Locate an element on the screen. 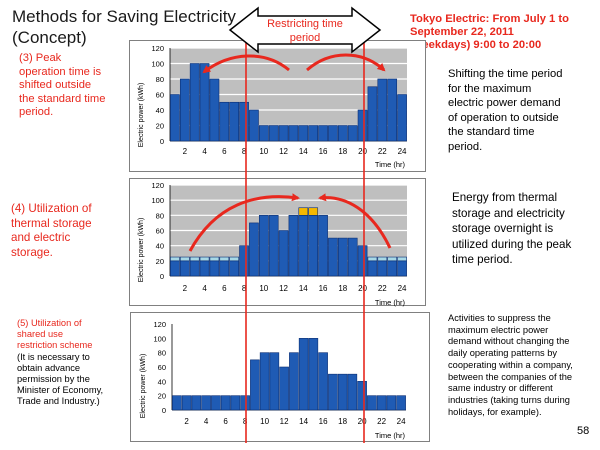 The width and height of the screenshot is (600, 450). method-3-line: operation time is is located at coordinates (60, 71).